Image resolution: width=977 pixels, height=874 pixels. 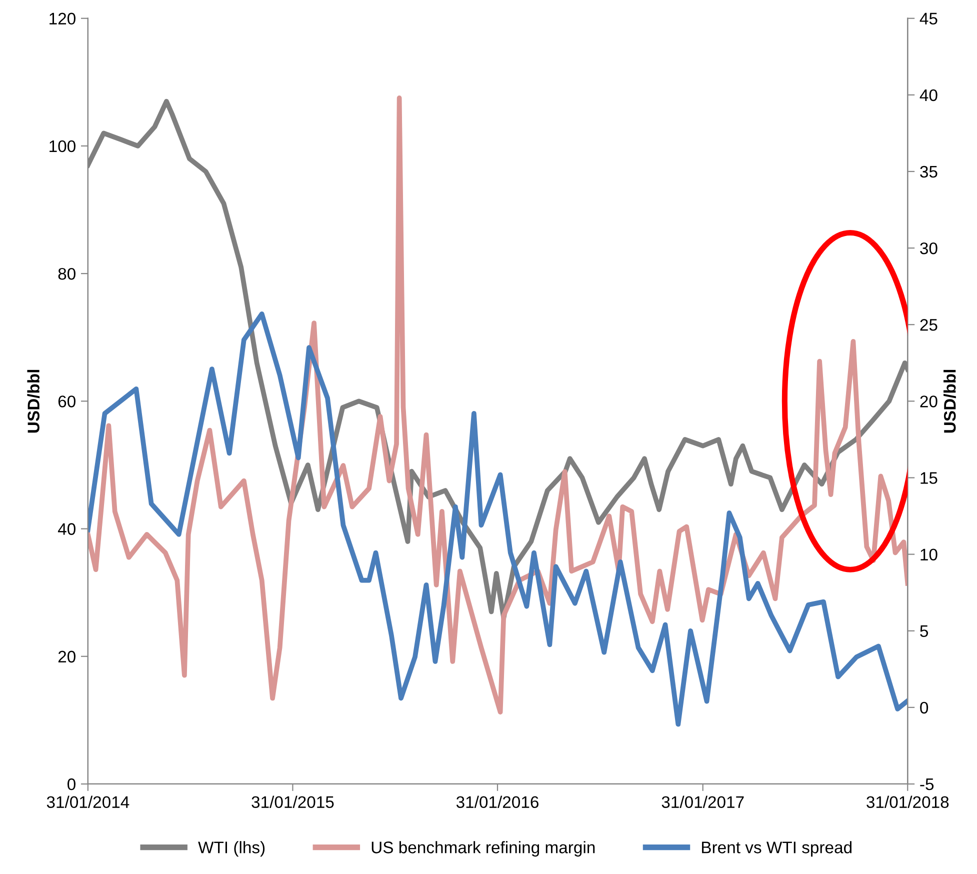 I want to click on y2-tick-label: 25, so click(x=929, y=325).